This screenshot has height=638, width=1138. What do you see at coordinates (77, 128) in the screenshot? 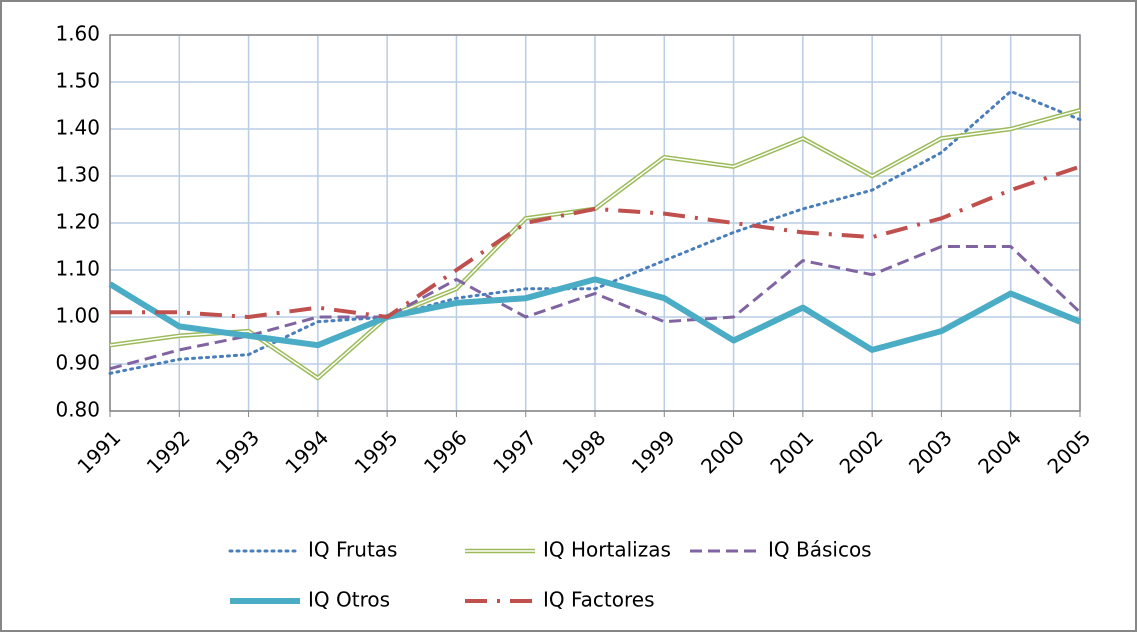
I see `y-tick-label: 1.40` at bounding box center [77, 128].